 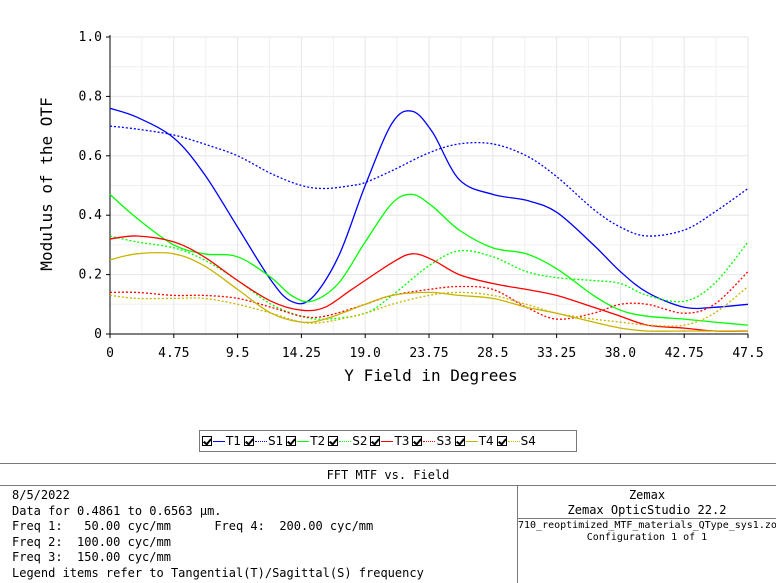 What do you see at coordinates (91, 215) in the screenshot?
I see `y-tick-label-2: 0.4` at bounding box center [91, 215].